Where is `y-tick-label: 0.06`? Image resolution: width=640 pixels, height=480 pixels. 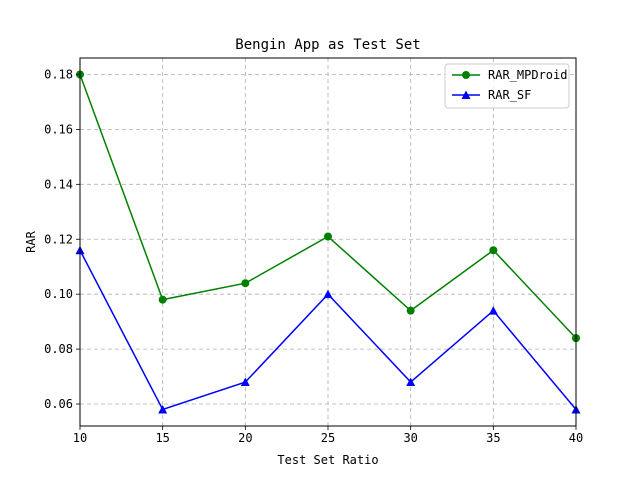
y-tick-label: 0.06 is located at coordinates (58, 404).